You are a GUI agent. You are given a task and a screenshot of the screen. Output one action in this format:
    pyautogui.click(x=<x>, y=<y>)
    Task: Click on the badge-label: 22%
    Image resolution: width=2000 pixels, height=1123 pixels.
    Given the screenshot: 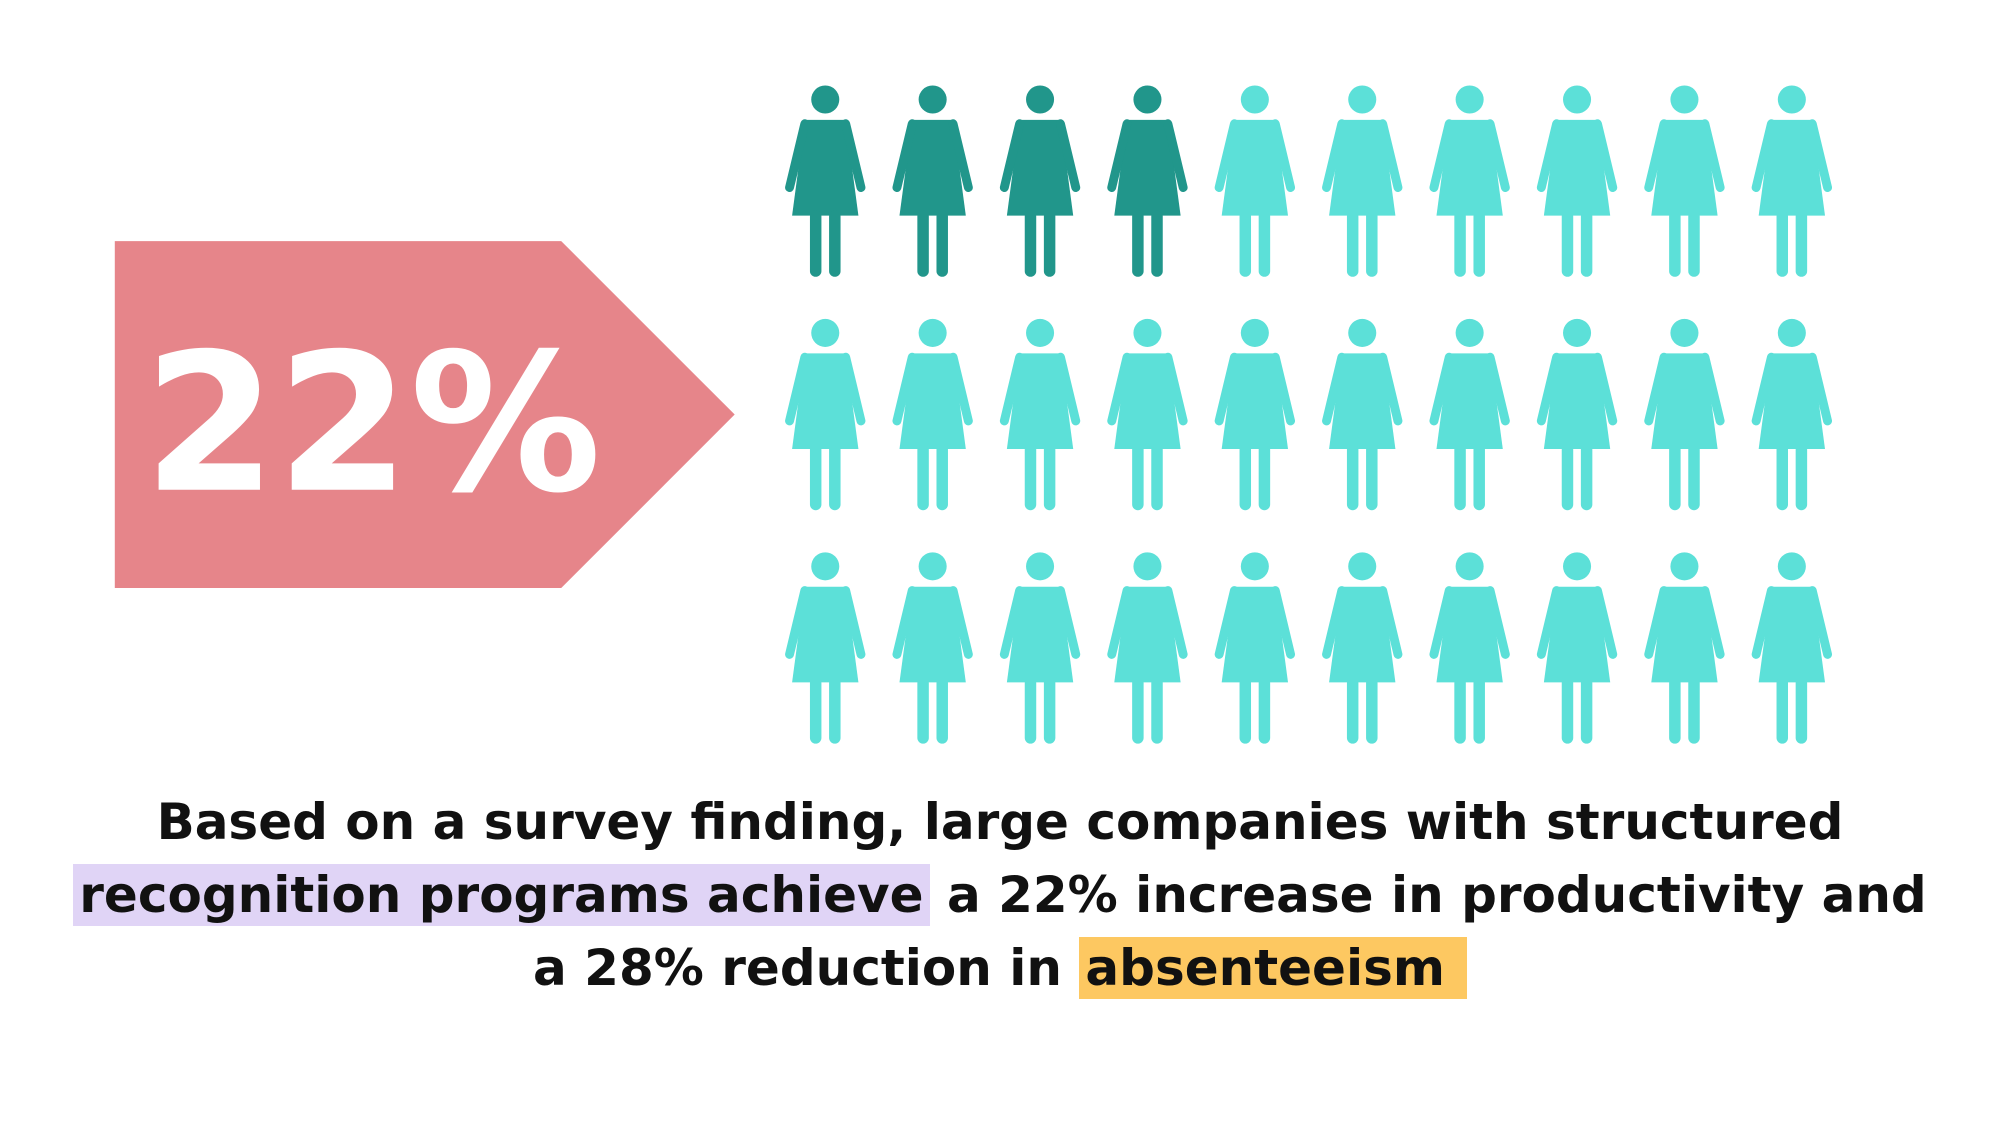 What is the action you would take?
    pyautogui.click(x=372, y=424)
    